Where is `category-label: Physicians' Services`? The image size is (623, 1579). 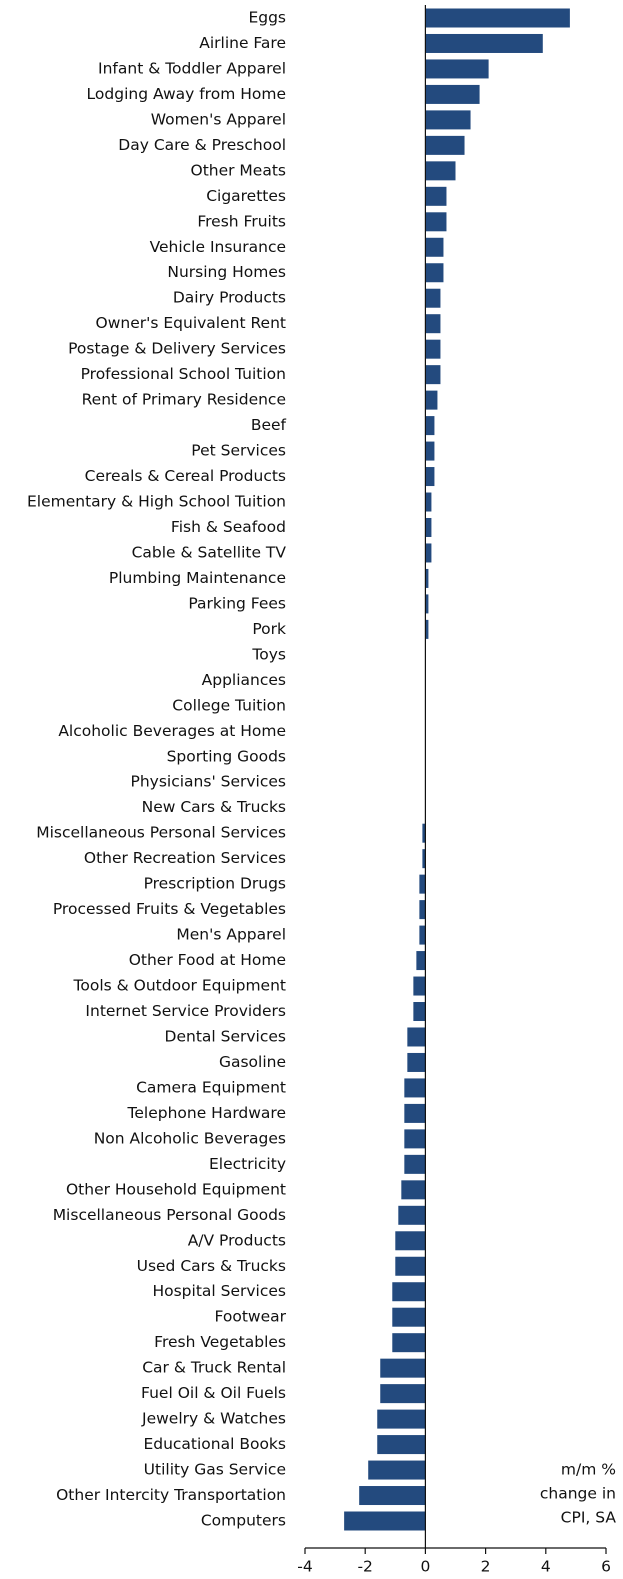
category-label: Physicians' Services is located at coordinates (209, 782).